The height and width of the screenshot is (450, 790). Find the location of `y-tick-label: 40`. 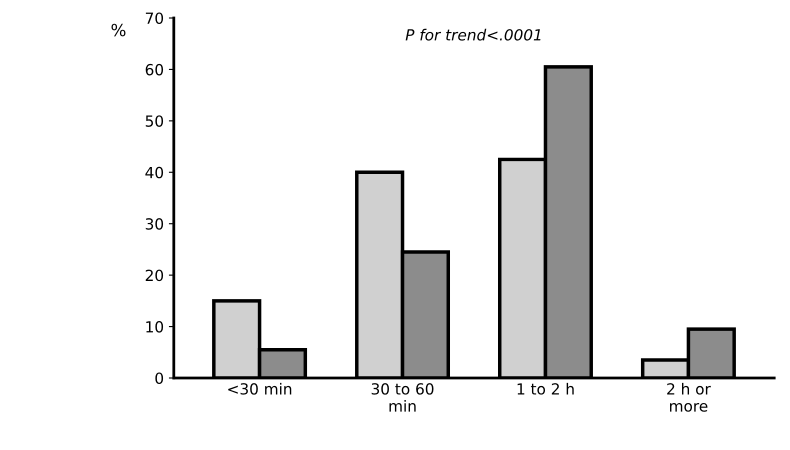

y-tick-label: 40 is located at coordinates (154, 172).